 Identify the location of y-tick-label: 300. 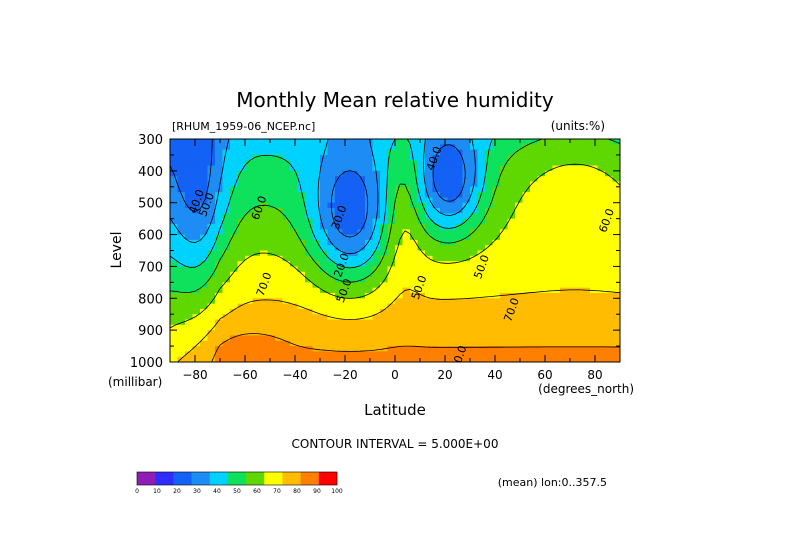
(150, 140).